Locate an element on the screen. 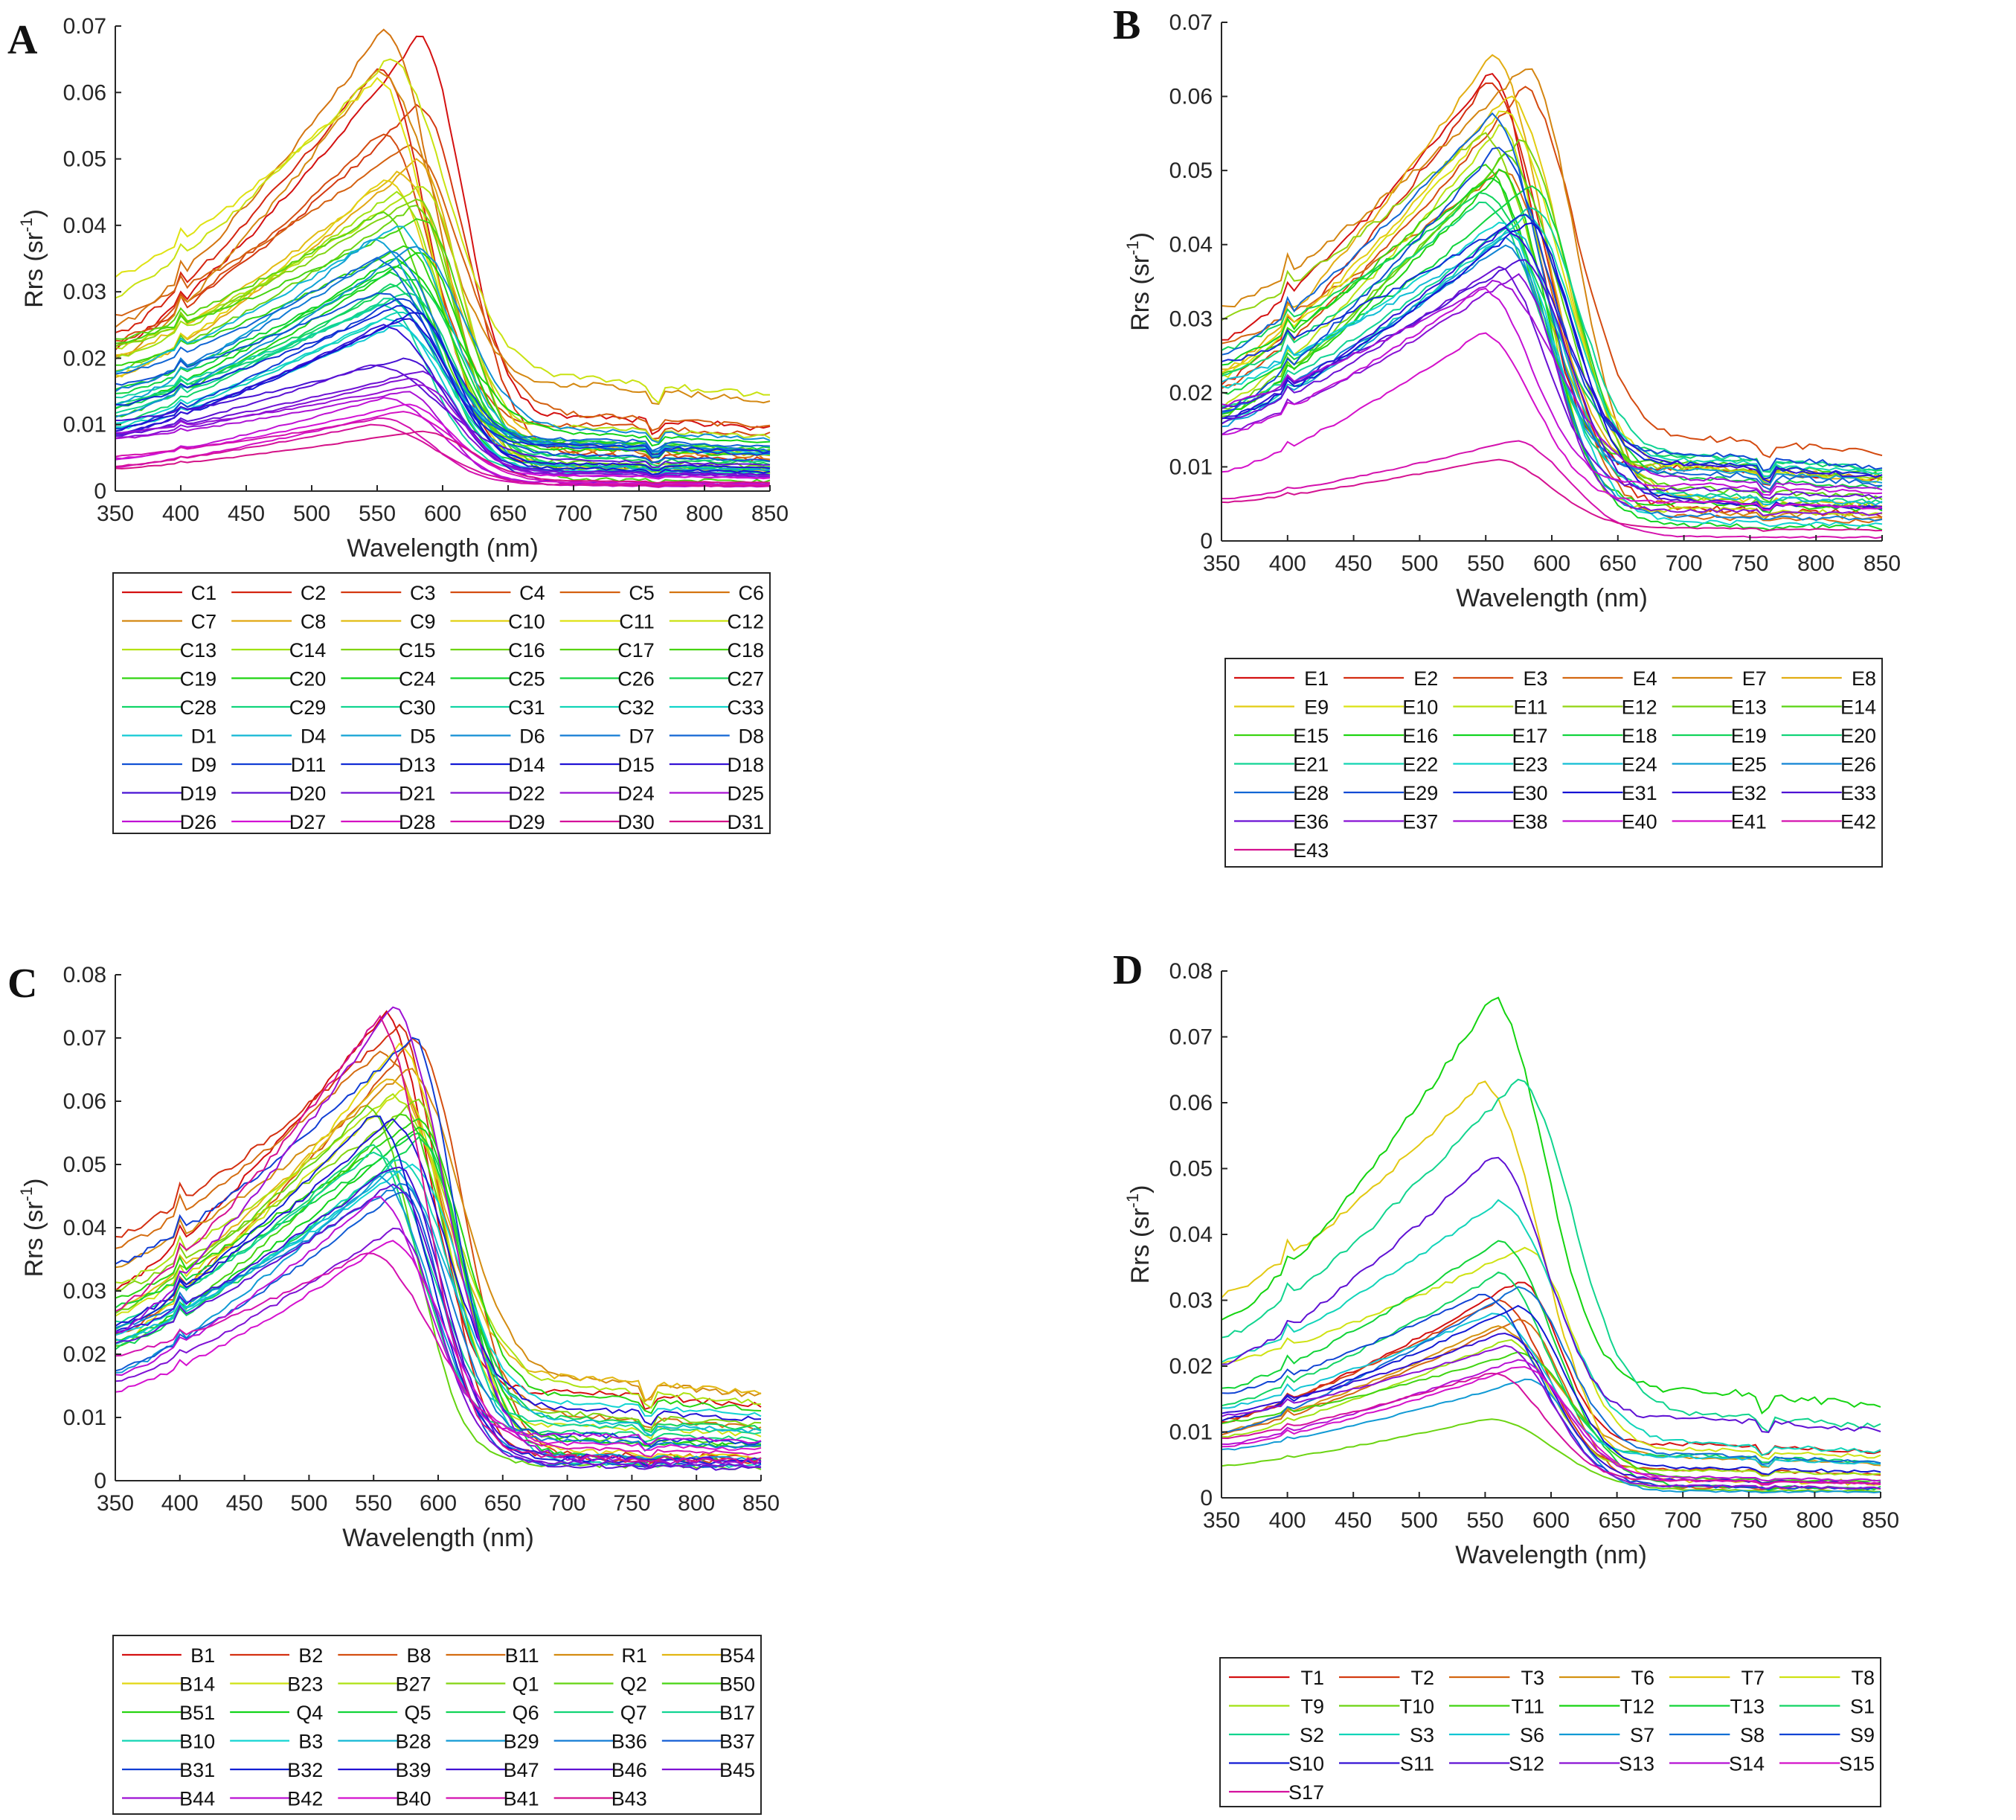  legend-entry: D9 is located at coordinates (204, 765).